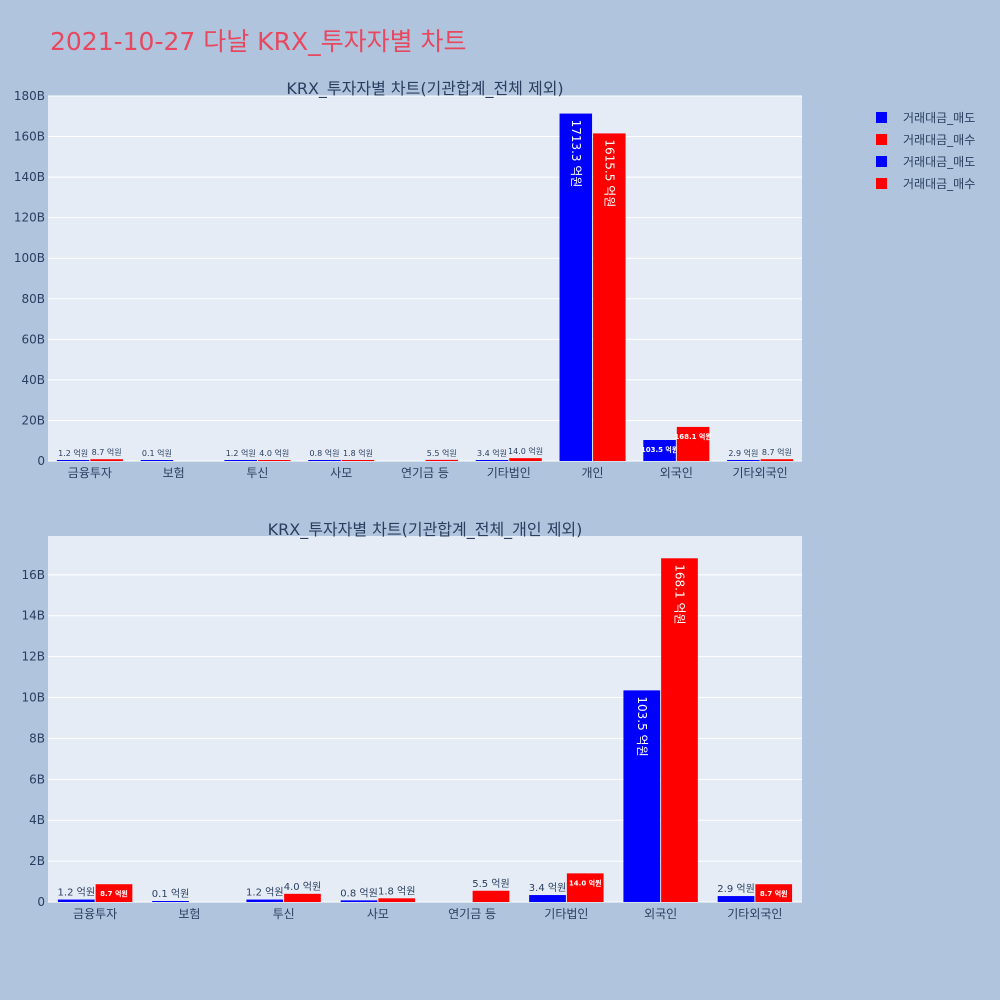 The width and height of the screenshot is (1000, 1000). I want to click on y-tick-label: 140B, so click(29, 177).